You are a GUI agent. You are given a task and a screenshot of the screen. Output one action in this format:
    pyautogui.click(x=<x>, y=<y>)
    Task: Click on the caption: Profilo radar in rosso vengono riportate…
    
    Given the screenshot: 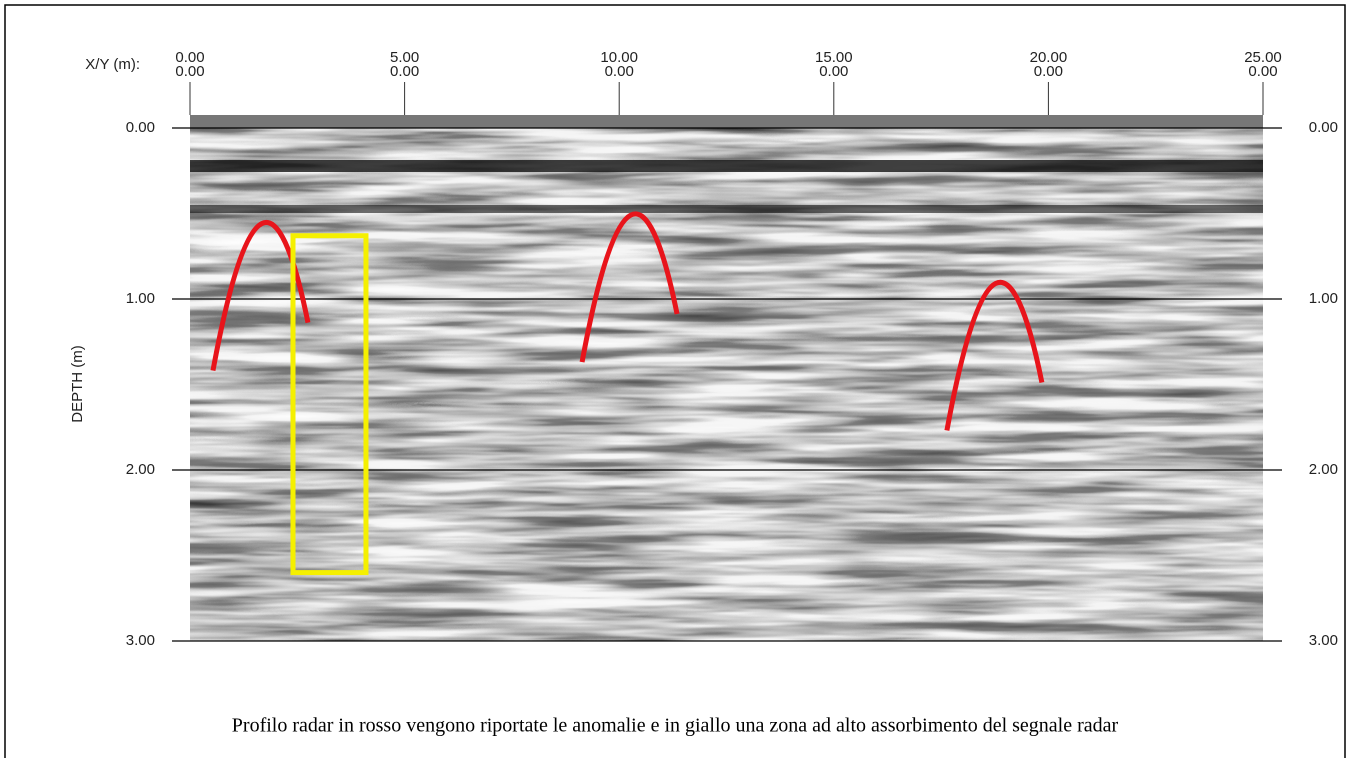 What is the action you would take?
    pyautogui.click(x=675, y=726)
    